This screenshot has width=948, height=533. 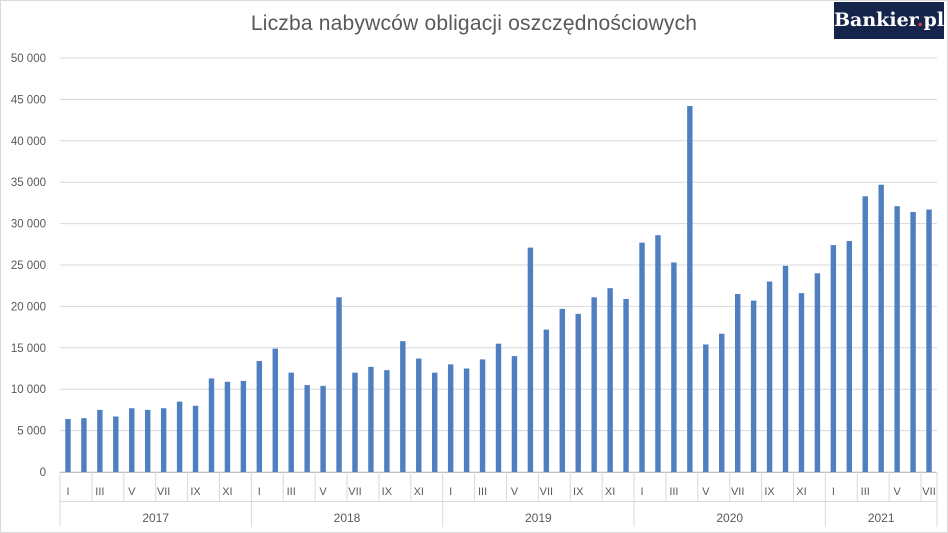 What do you see at coordinates (934, 20) in the screenshot?
I see `brand-tld: pl` at bounding box center [934, 20].